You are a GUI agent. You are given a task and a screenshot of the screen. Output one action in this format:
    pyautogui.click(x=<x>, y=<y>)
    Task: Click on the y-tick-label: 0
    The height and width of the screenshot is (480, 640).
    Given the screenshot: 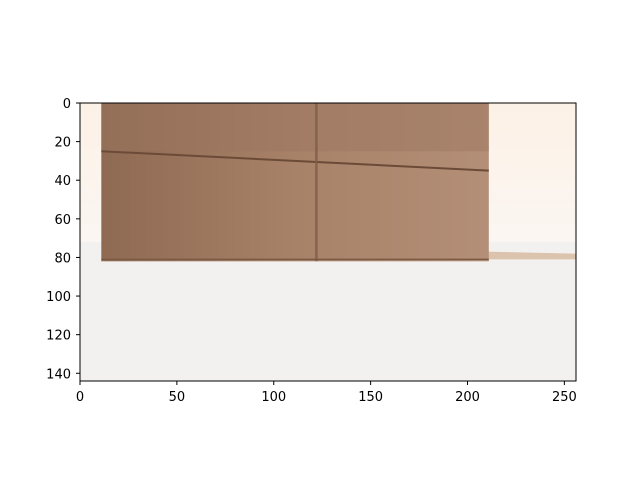 What is the action you would take?
    pyautogui.click(x=67, y=104)
    